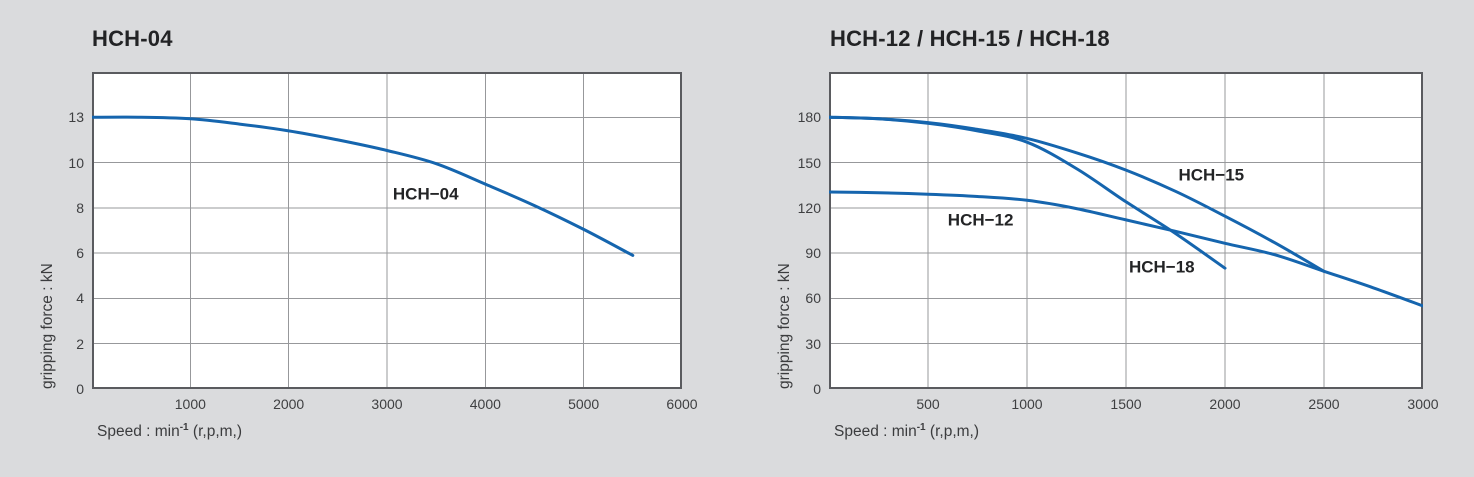 This screenshot has width=1474, height=477. What do you see at coordinates (76, 117) in the screenshot?
I see `y-tick-label: 13` at bounding box center [76, 117].